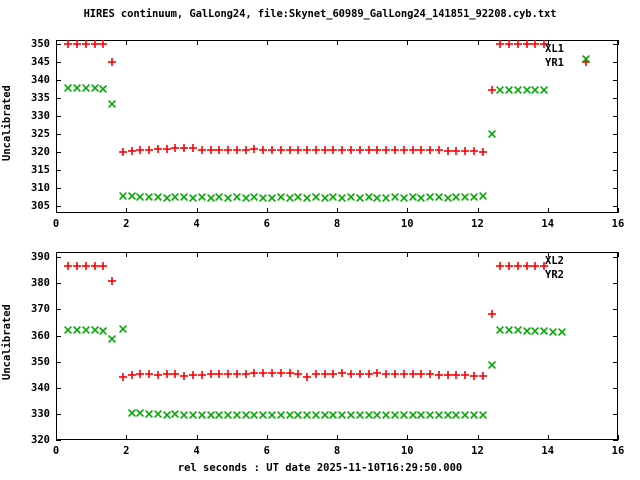 The width and height of the screenshot is (640, 480). Describe the element at coordinates (40, 133) in the screenshot. I see `y-tick-label: 325` at that location.